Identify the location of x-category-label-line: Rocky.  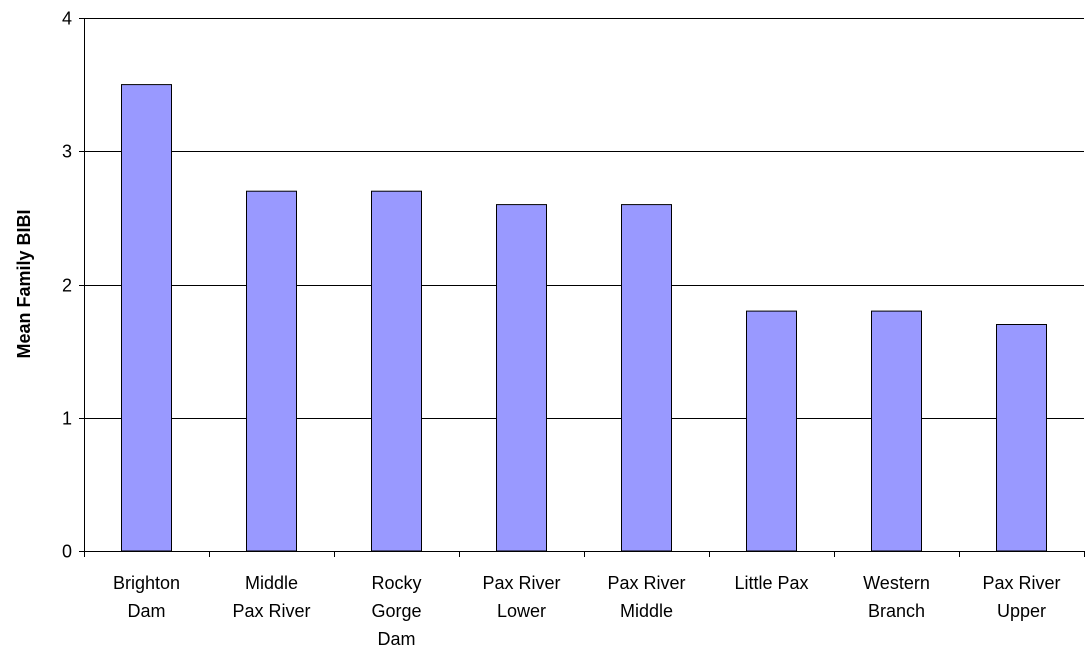
(396, 583).